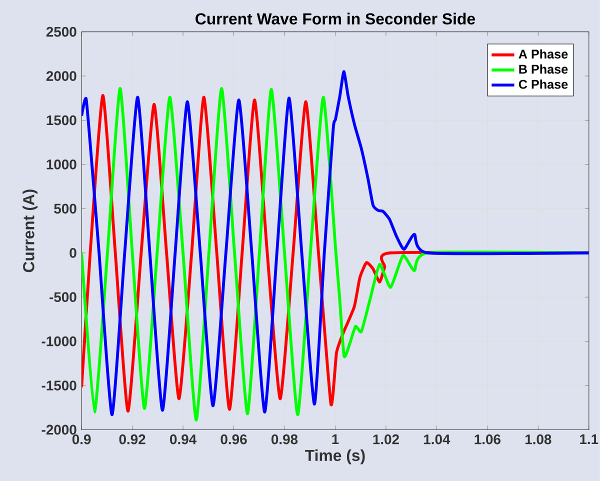 The height and width of the screenshot is (481, 603). What do you see at coordinates (61, 31) in the screenshot?
I see `y-tick-label: 2500` at bounding box center [61, 31].